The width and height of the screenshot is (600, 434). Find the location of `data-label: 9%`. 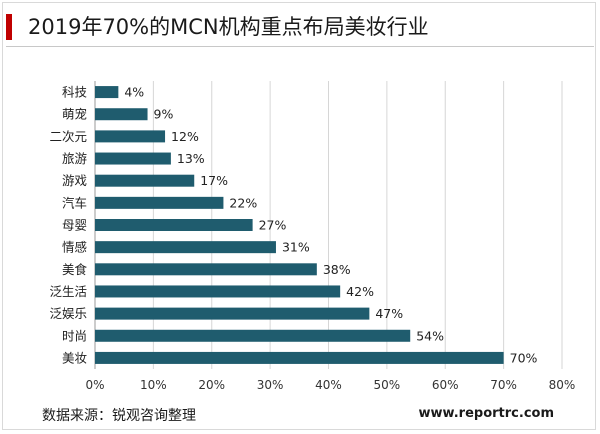

data-label: 9% is located at coordinates (164, 114).